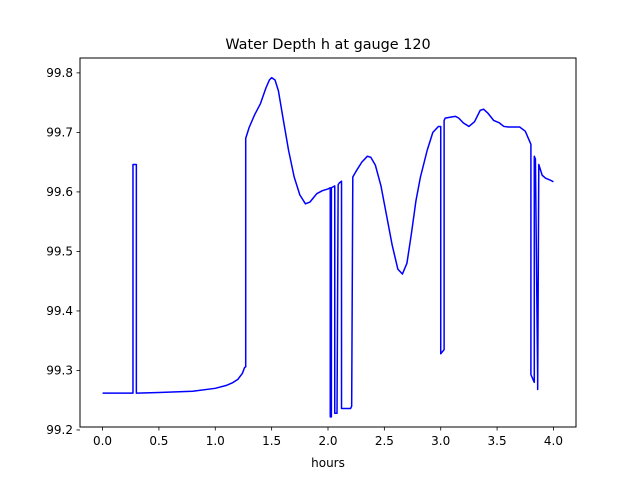 The width and height of the screenshot is (640, 480). Describe the element at coordinates (59, 370) in the screenshot. I see `y-tick-label: 99.3` at that location.